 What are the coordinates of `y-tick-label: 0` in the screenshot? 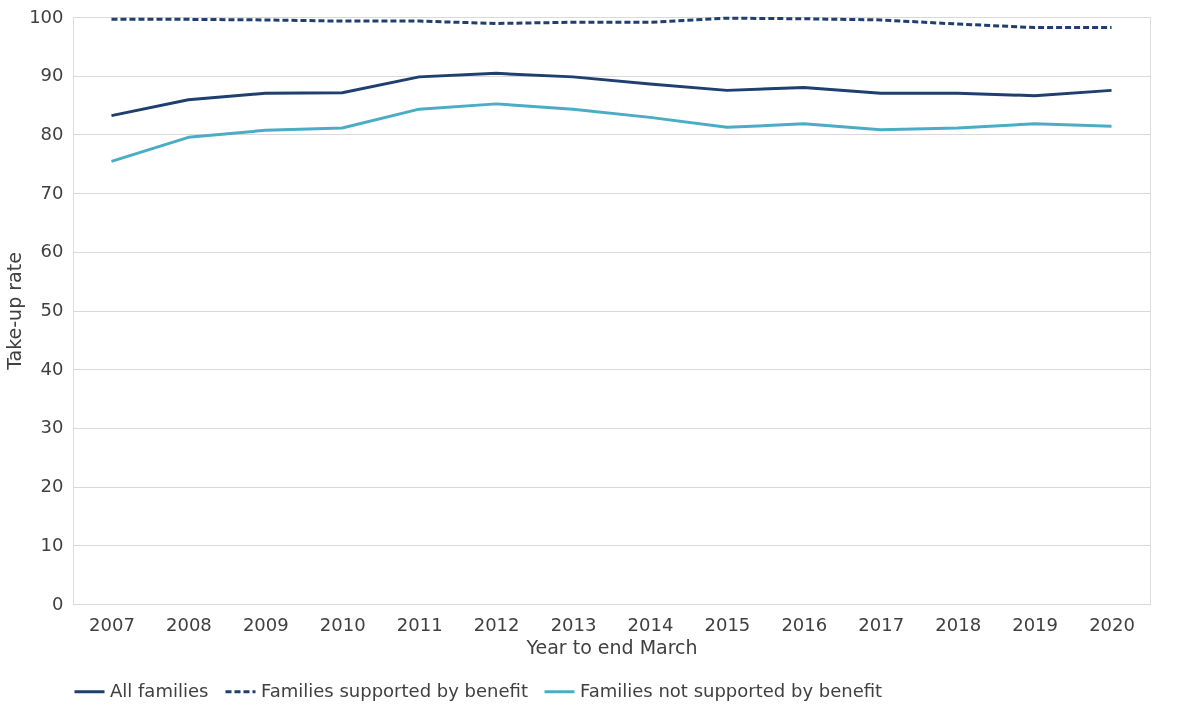 It's located at (58, 603).